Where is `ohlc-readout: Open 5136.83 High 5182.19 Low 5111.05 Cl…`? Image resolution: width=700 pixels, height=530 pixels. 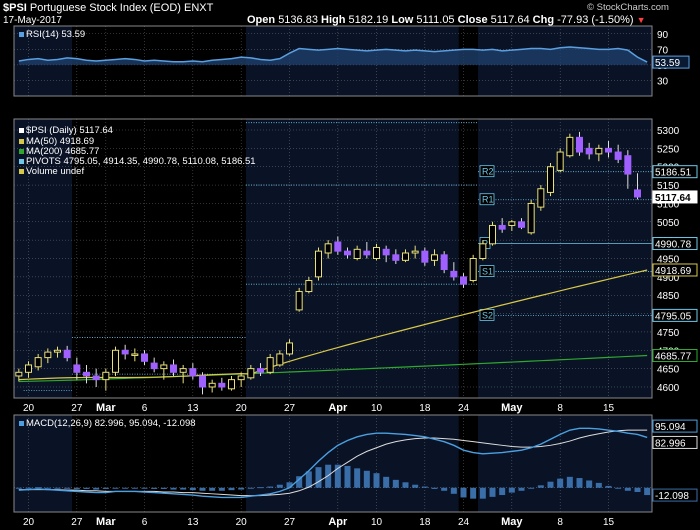 ohlc-readout: Open 5136.83 High 5182.19 Low 5111.05 Cl… is located at coordinates (446, 20).